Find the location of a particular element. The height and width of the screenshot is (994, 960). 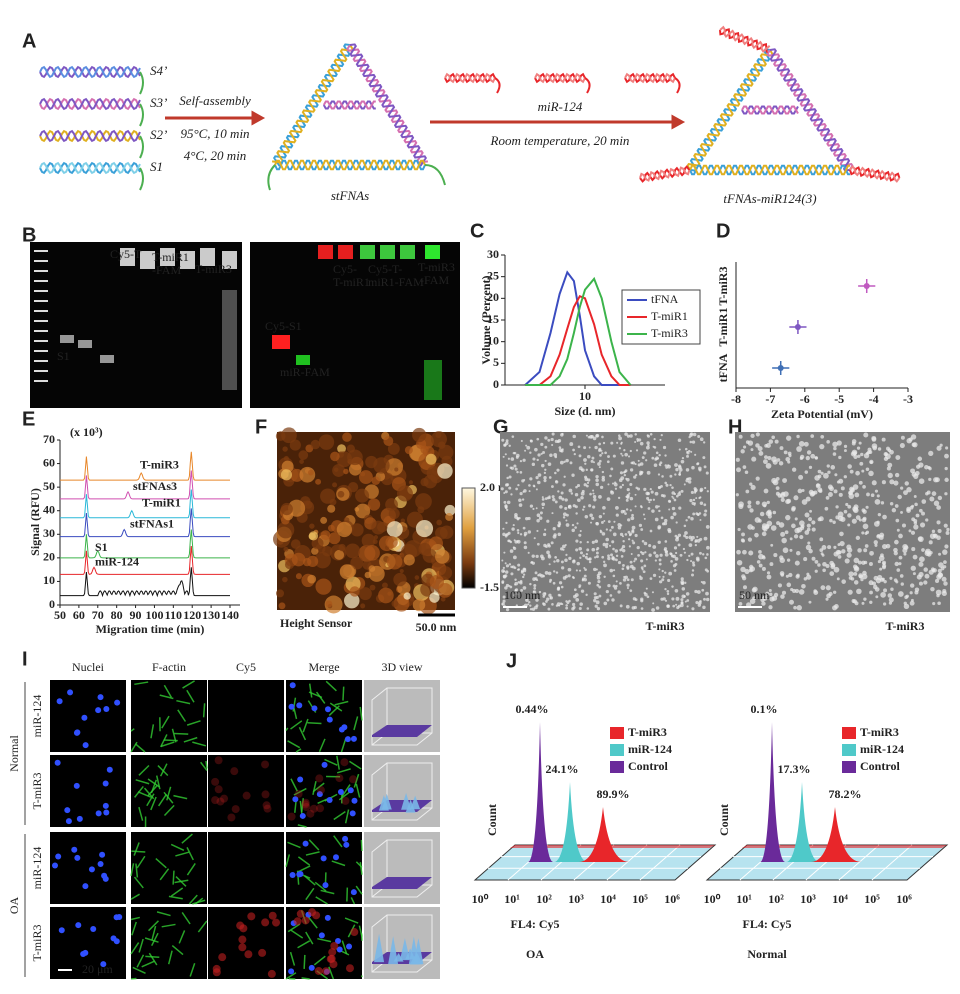

band is located at coordinates (325, 252).